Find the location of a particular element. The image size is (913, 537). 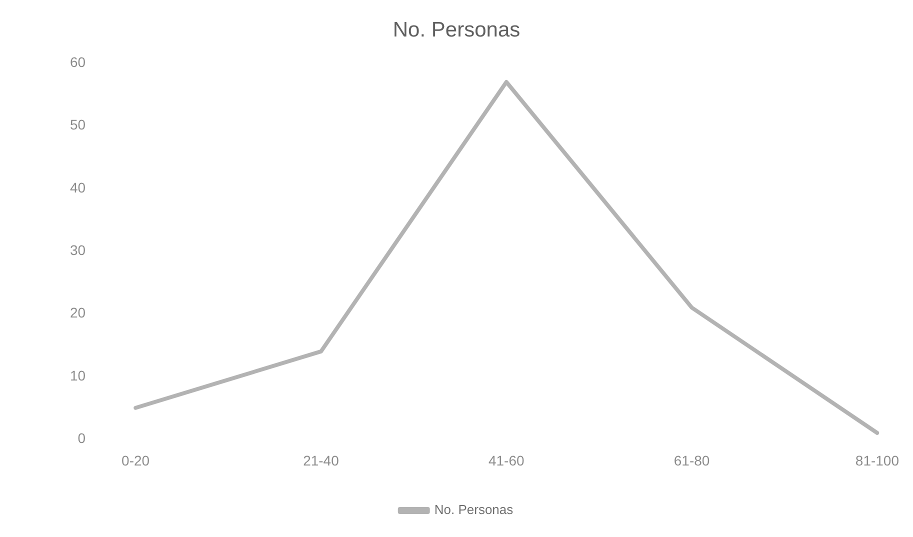

x-tick-label: 61-80 is located at coordinates (692, 460).